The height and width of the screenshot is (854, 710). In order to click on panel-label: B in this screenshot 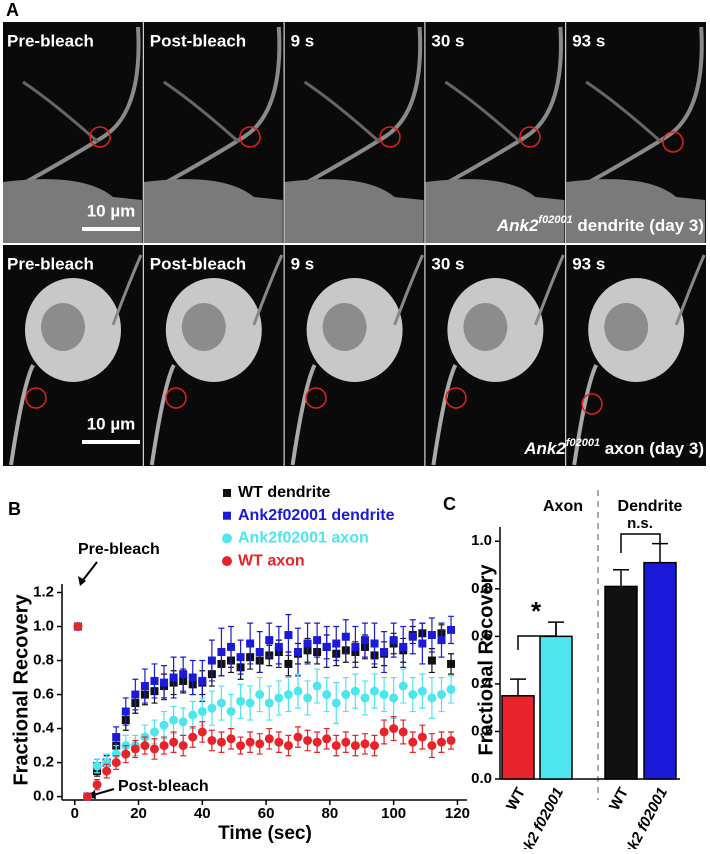, I will do `click(14, 509)`.